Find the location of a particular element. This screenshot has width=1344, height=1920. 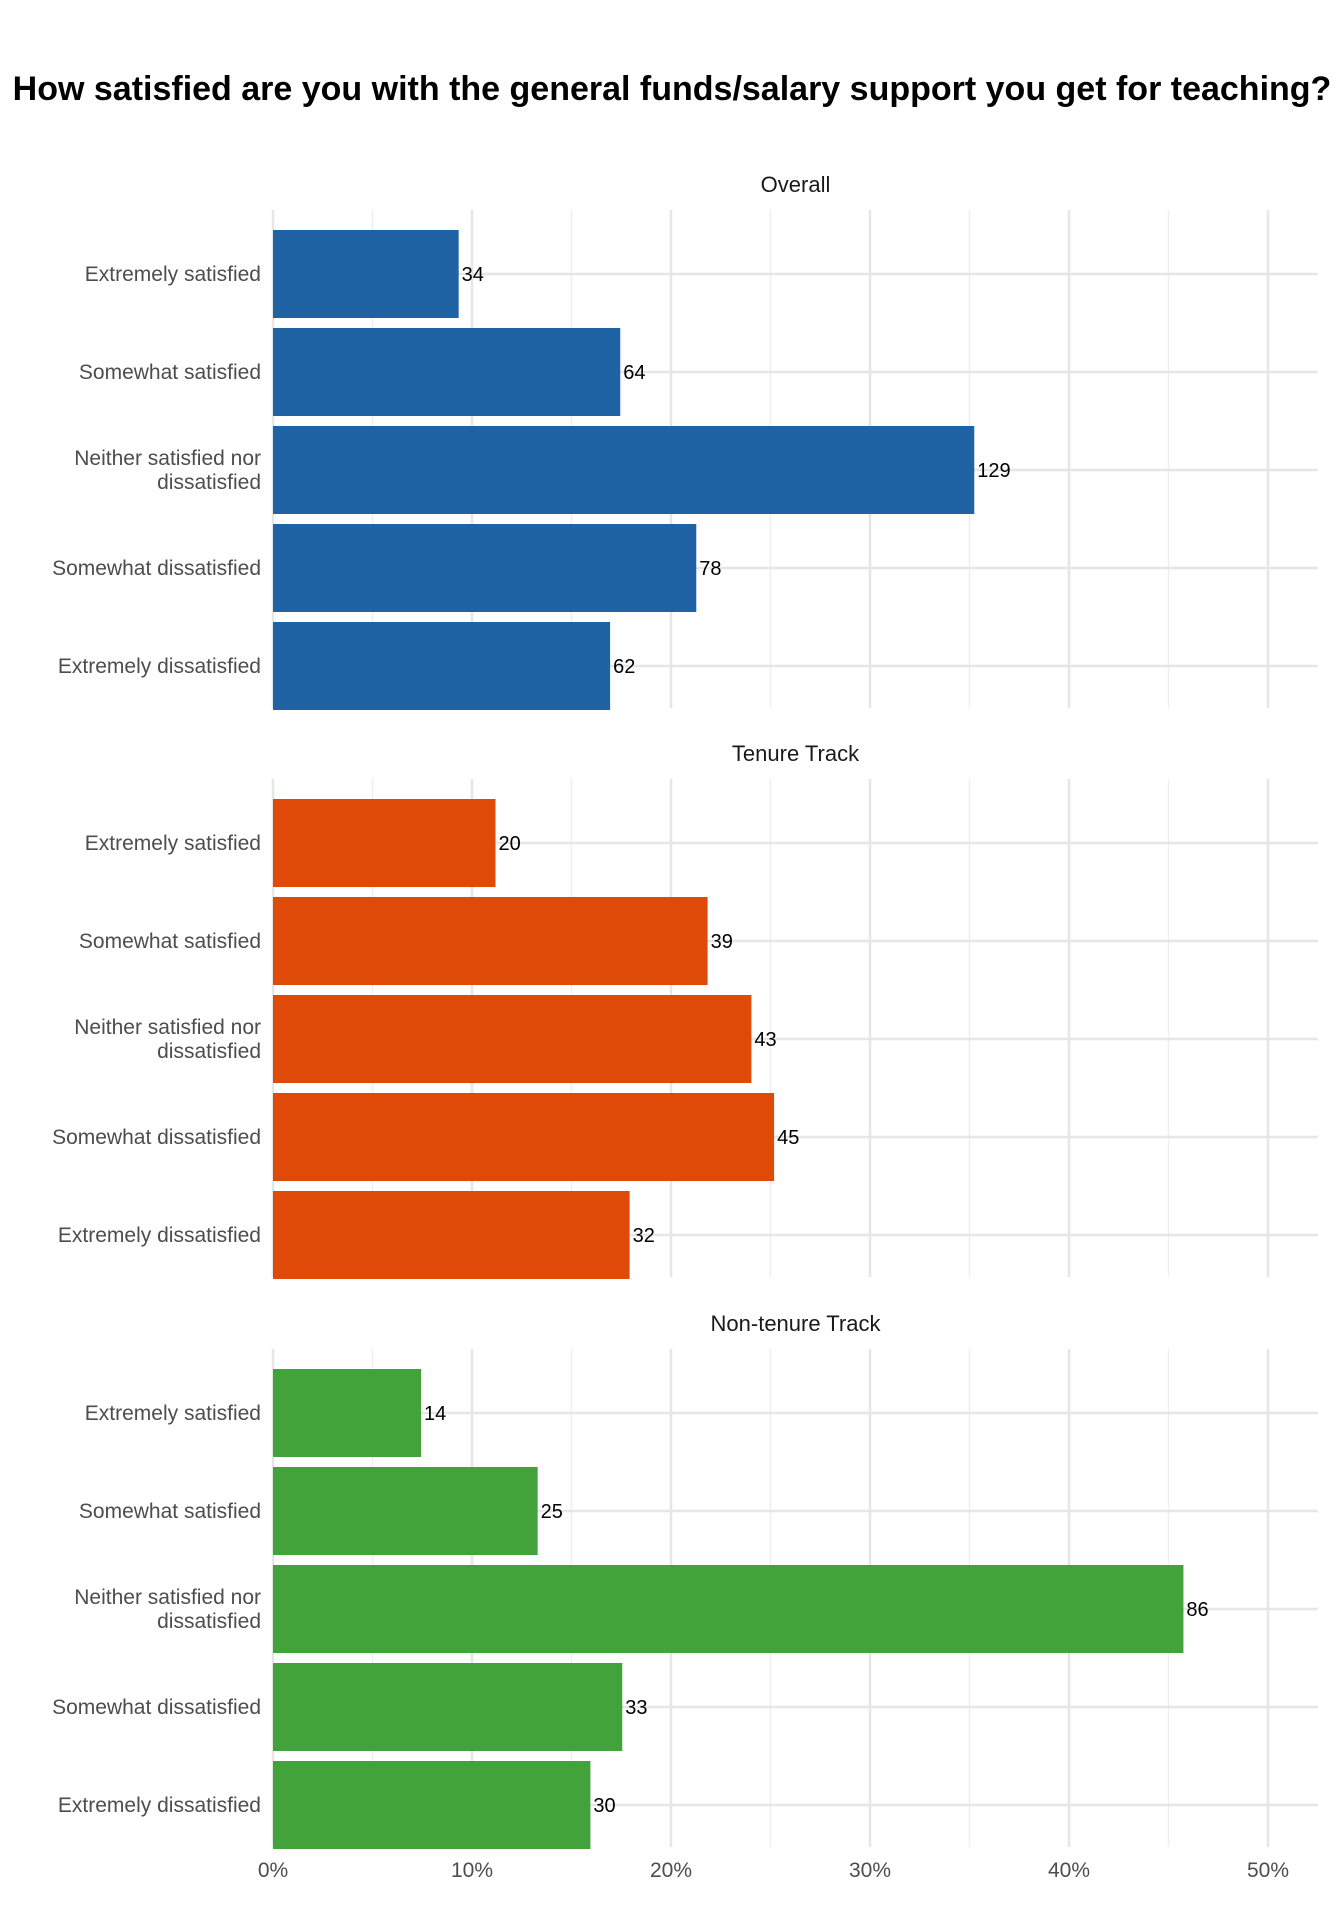

x-tick-label: 40% is located at coordinates (1069, 1870).